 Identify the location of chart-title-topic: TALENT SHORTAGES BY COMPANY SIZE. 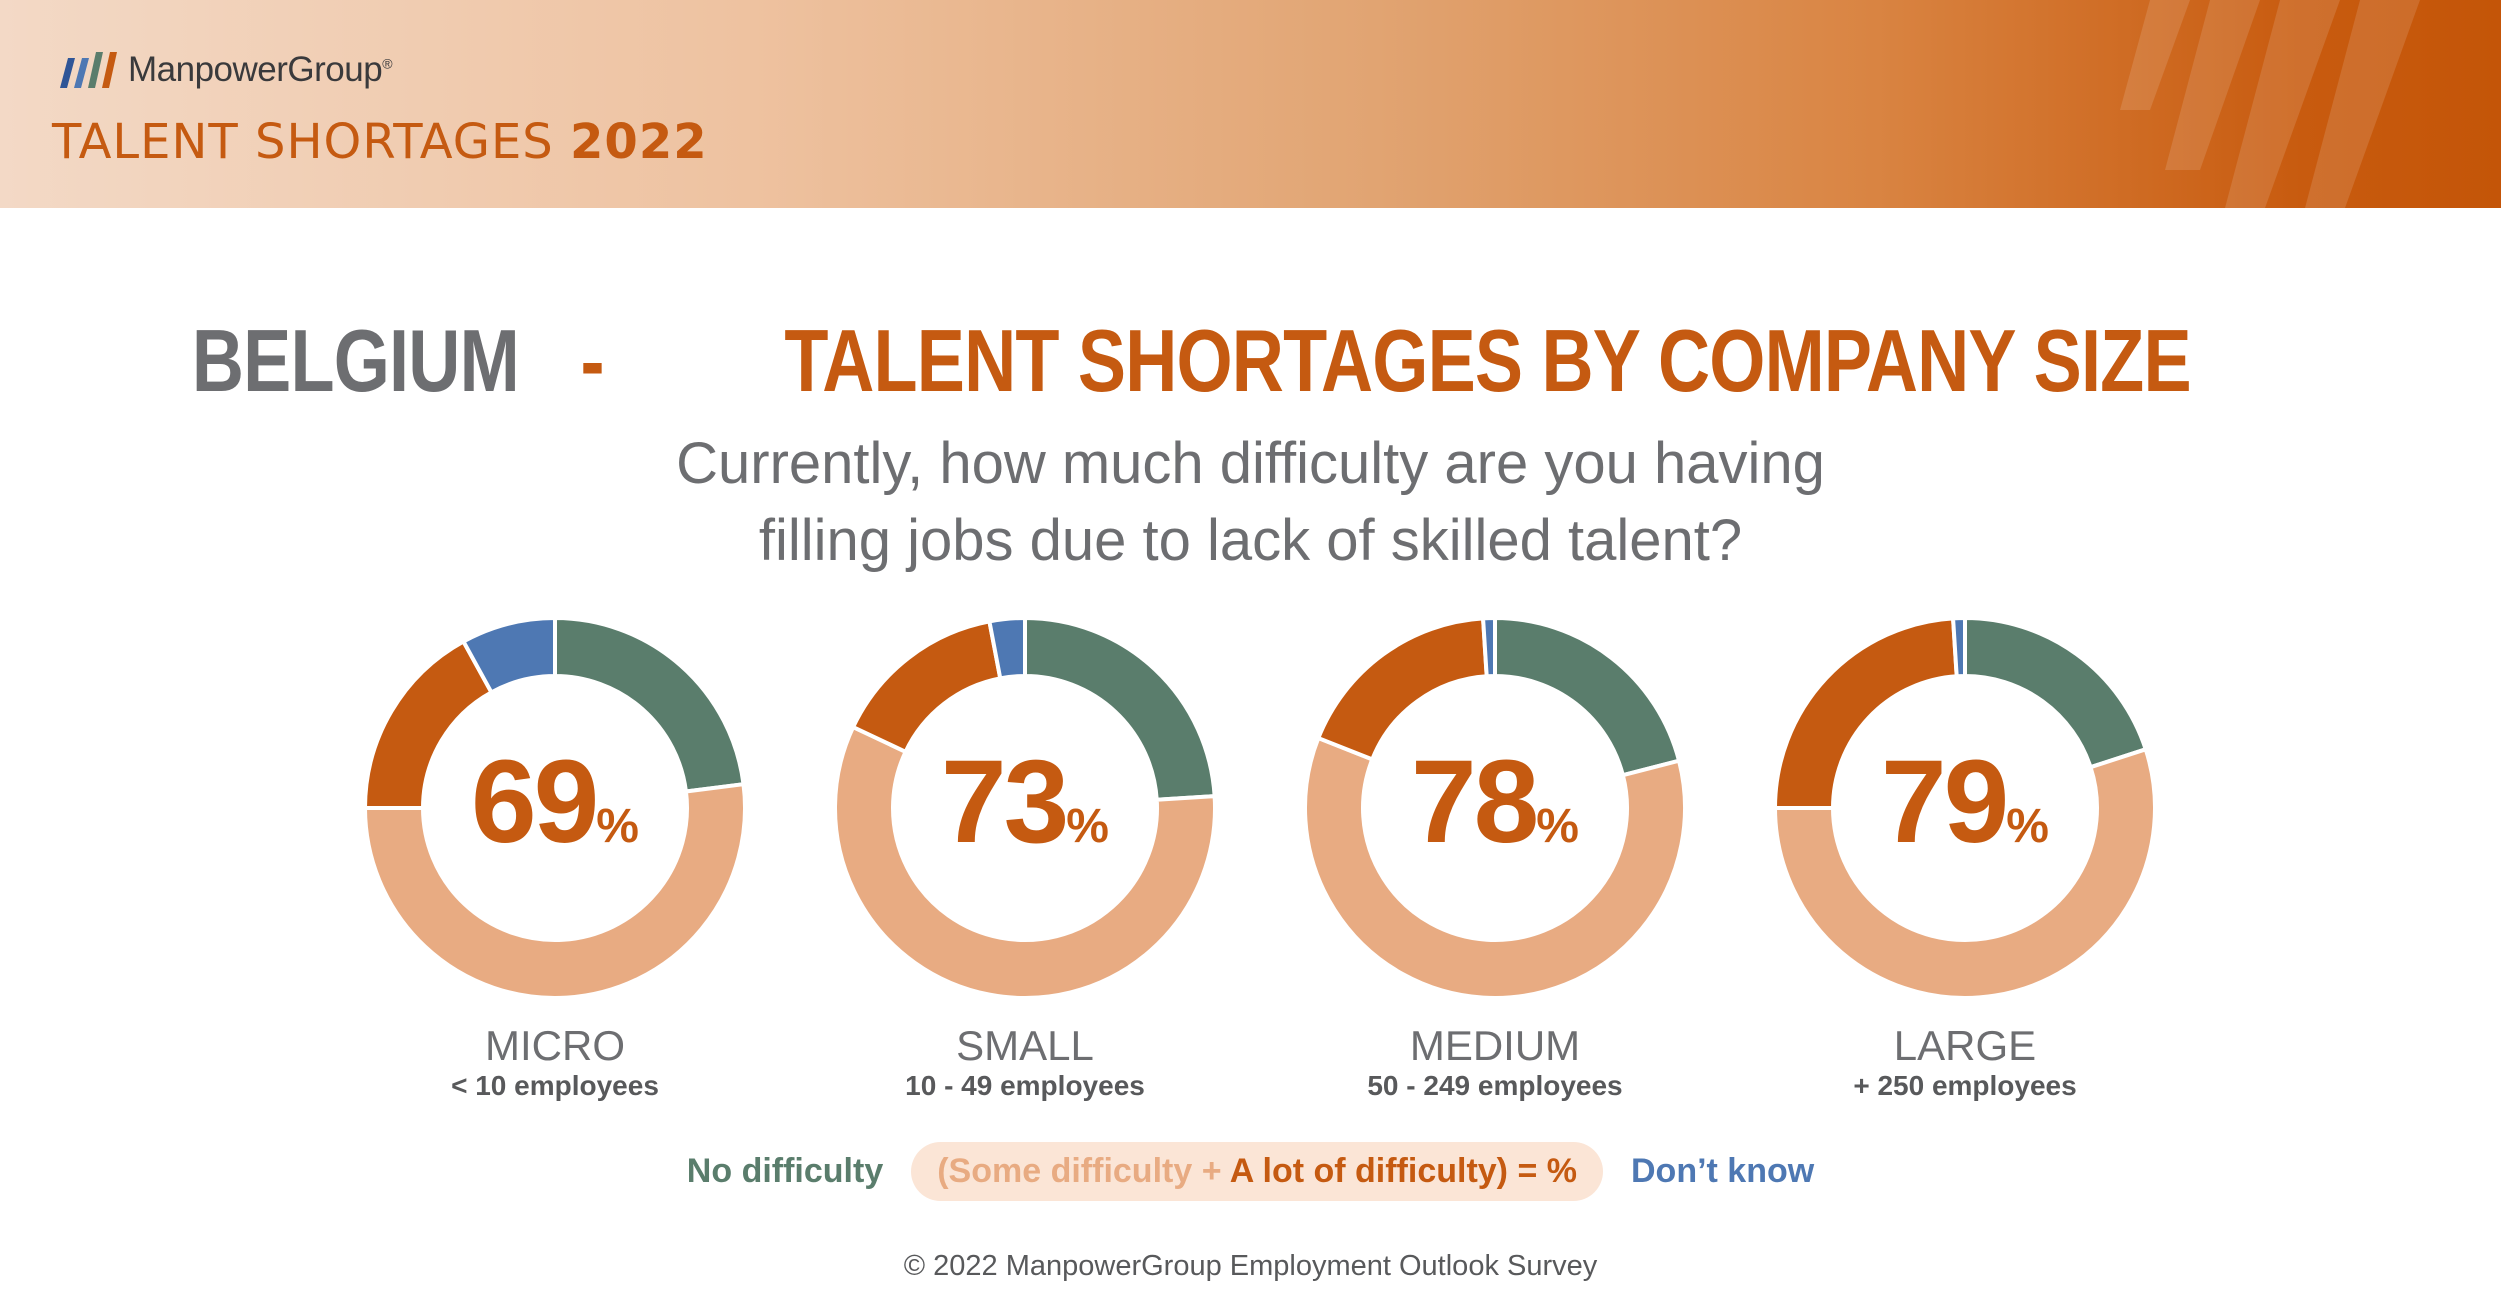
(1487, 360).